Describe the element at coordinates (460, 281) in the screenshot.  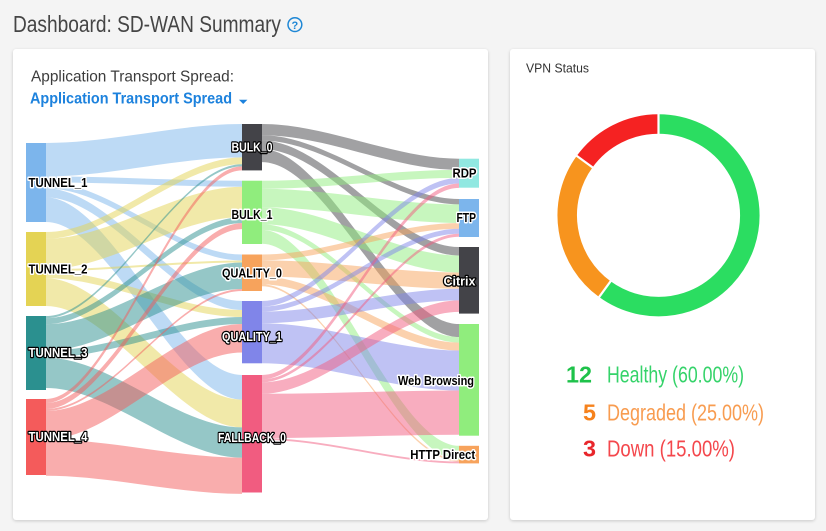
I see `svg-text: Citrix` at that location.